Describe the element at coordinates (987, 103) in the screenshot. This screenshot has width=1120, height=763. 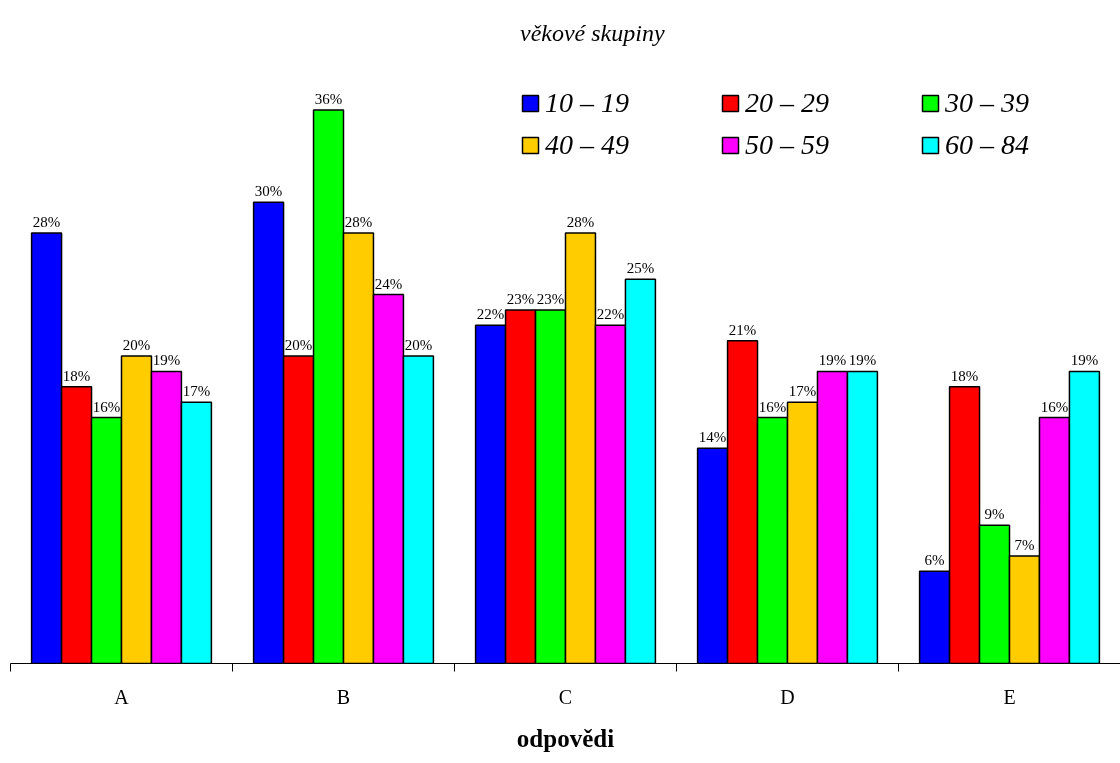
I see `legend-label: 30 – 39` at that location.